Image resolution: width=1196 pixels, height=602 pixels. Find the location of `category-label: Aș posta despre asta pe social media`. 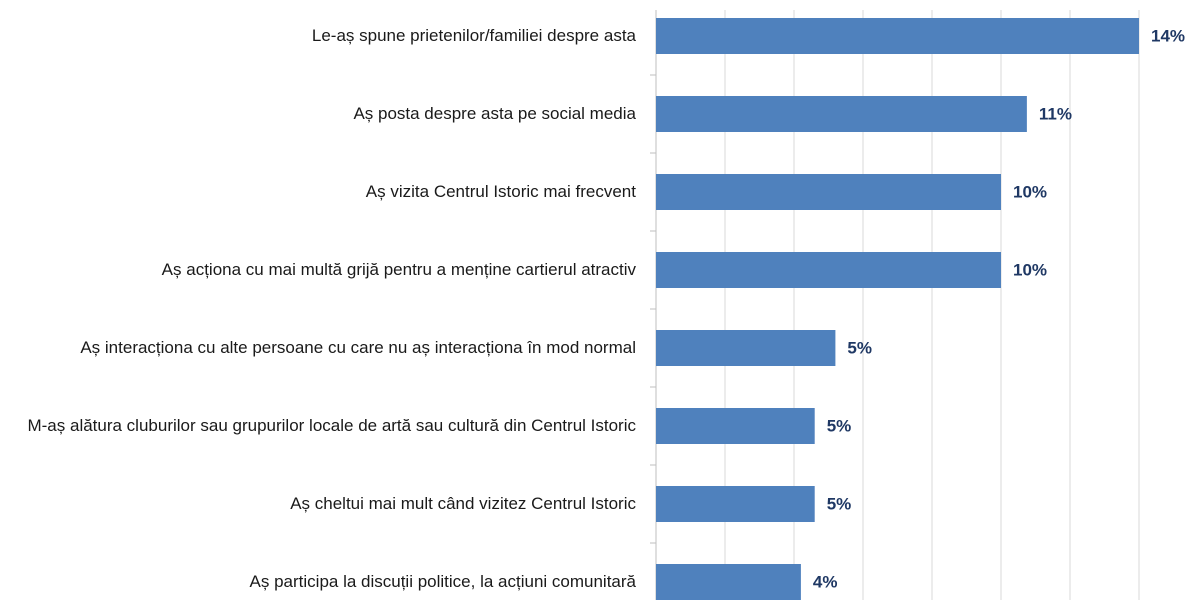

category-label: Aș posta despre asta pe social media is located at coordinates (494, 113).